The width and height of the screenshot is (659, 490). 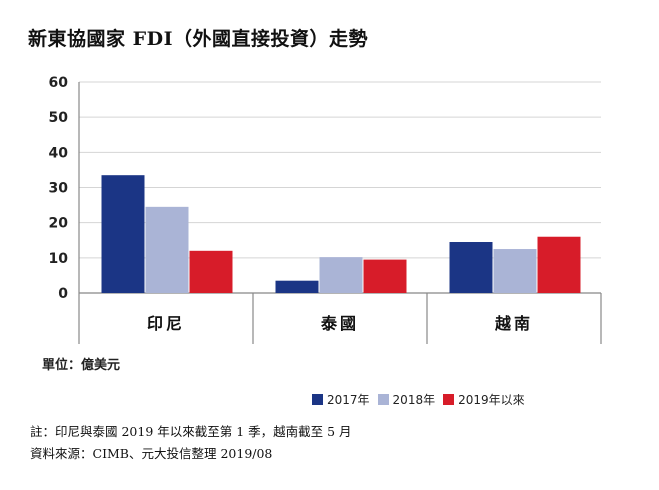 I want to click on bar-泰國-2019年以來, so click(x=385, y=276).